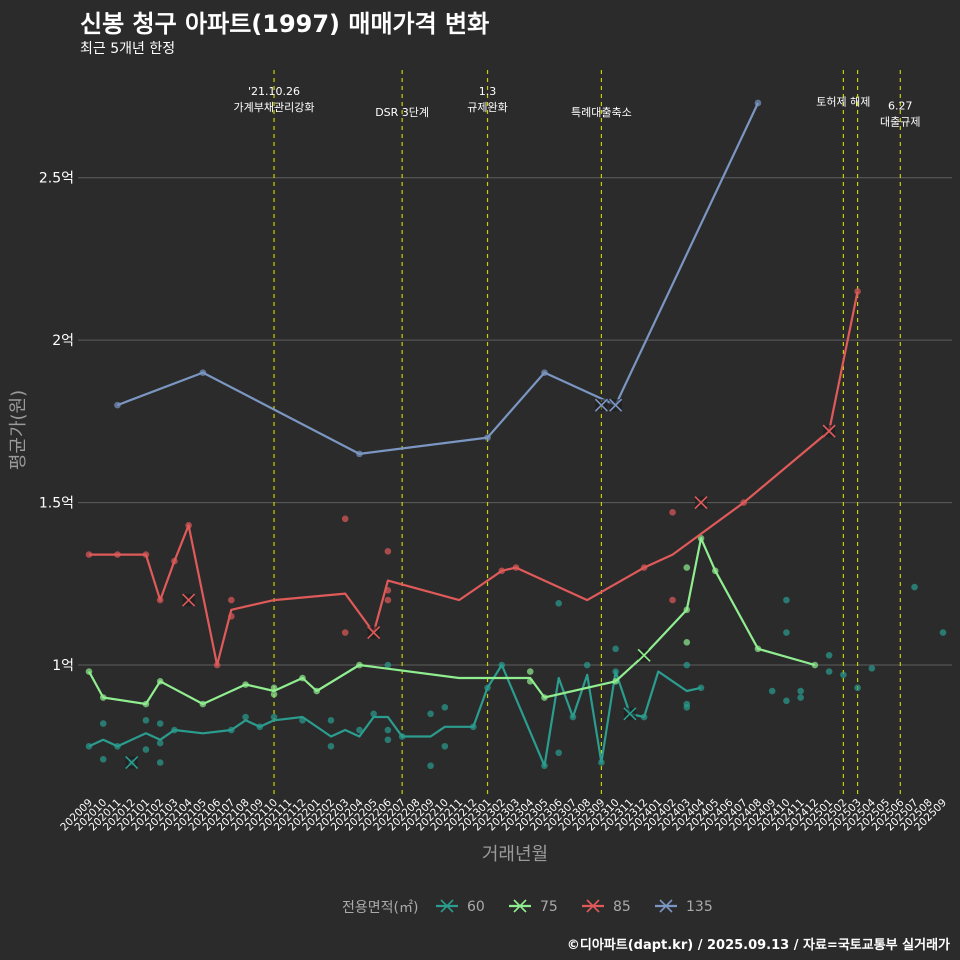  I want to click on legend-title: 전용면적(㎡), so click(380, 908).